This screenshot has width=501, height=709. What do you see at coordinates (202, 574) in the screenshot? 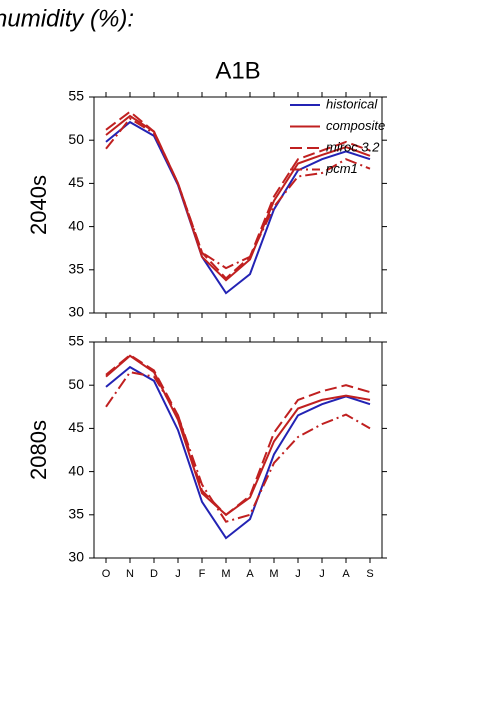
I see `x-tick-label: F` at bounding box center [202, 574].